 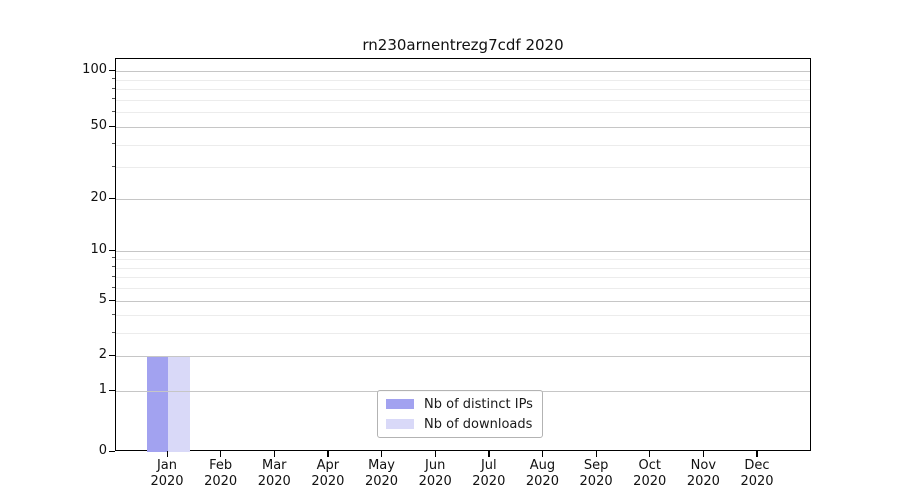 I want to click on bar-downloads-jan, so click(x=179, y=404).